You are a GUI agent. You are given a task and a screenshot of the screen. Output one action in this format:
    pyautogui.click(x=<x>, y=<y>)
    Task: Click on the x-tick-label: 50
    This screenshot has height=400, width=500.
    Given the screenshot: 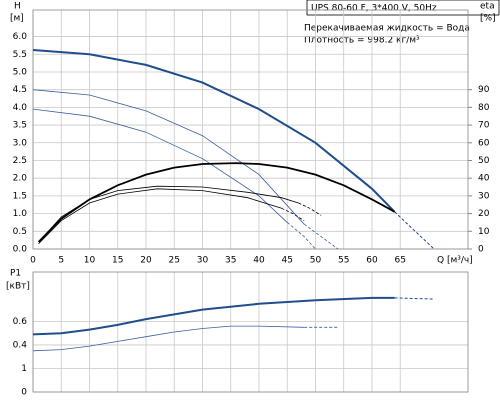 What is the action you would take?
    pyautogui.click(x=316, y=261)
    